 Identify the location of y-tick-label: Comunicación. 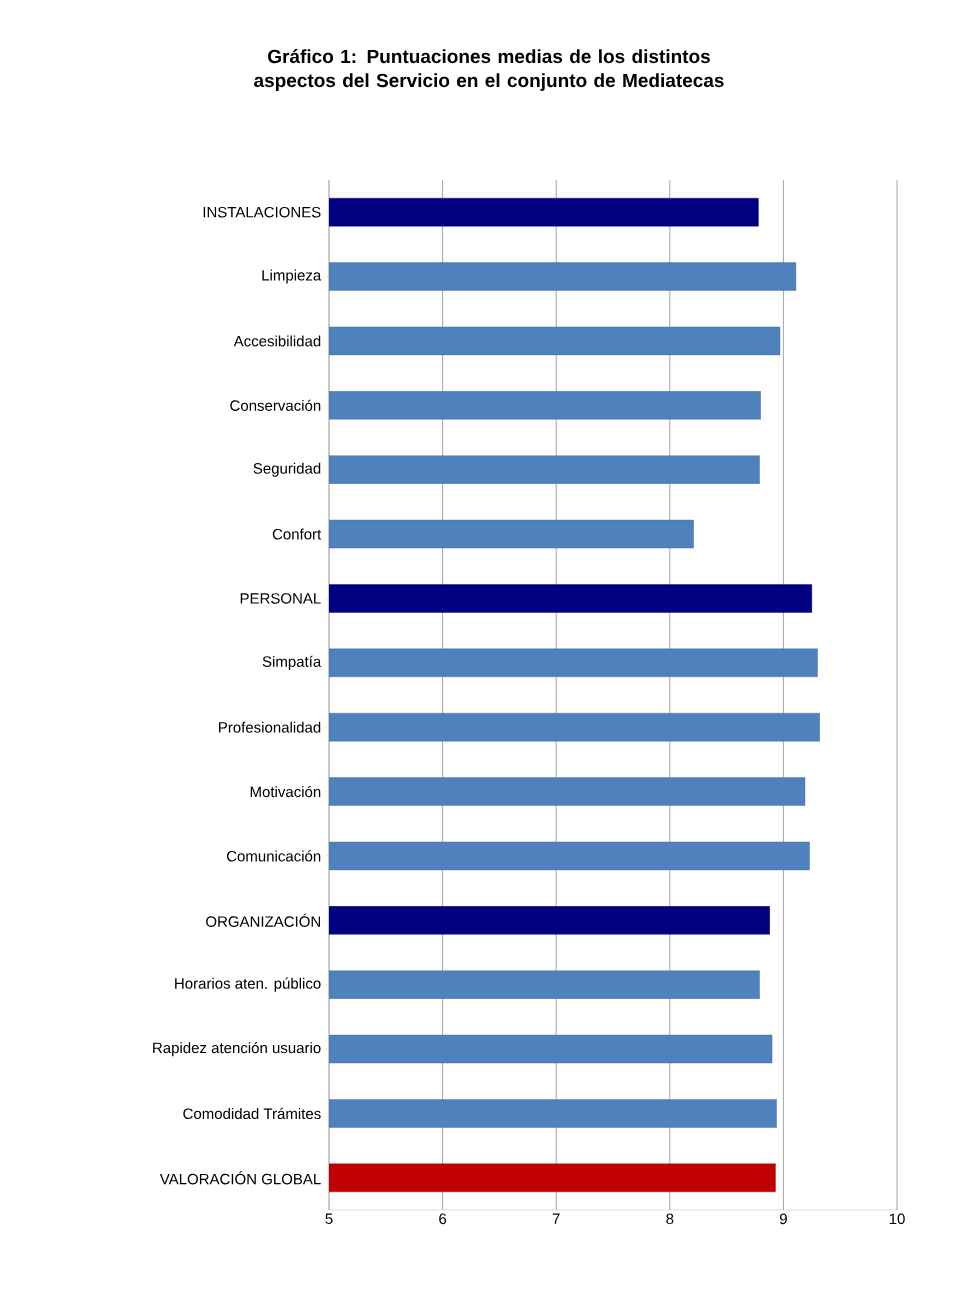
(273, 856).